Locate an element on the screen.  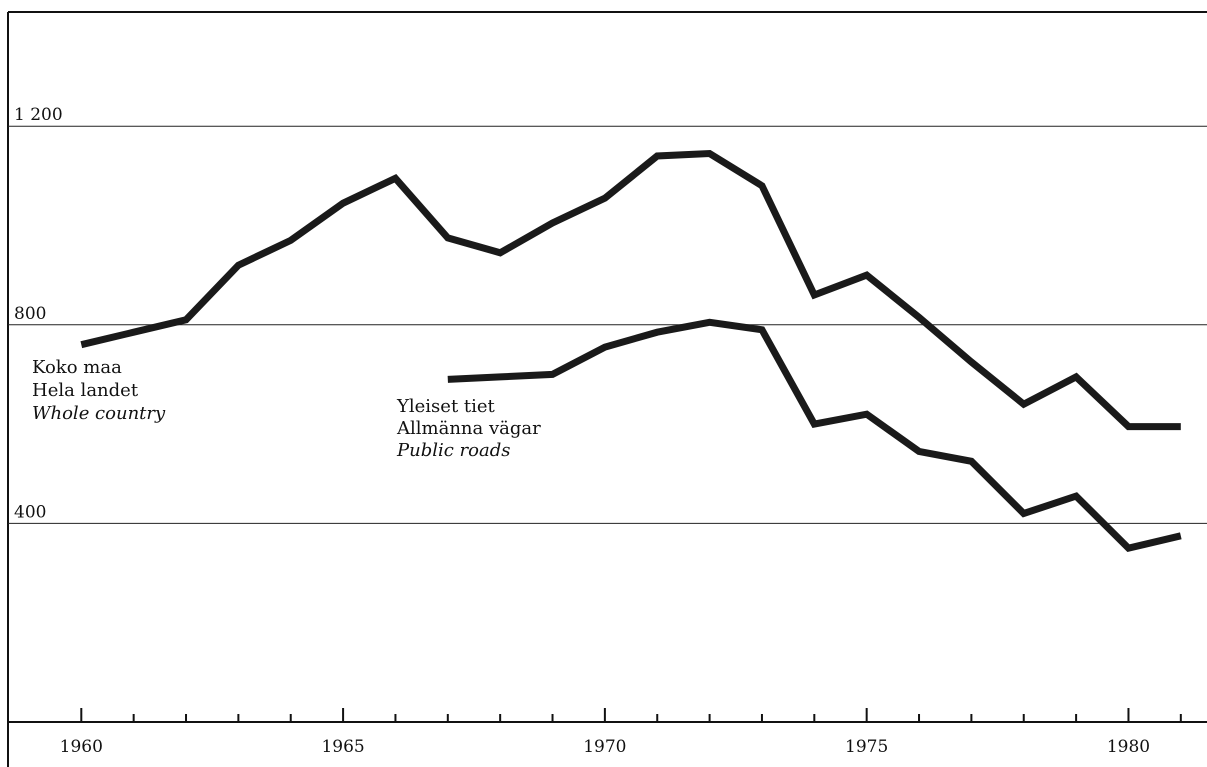
x-tick-label-1975: 1975 is located at coordinates (866, 747).